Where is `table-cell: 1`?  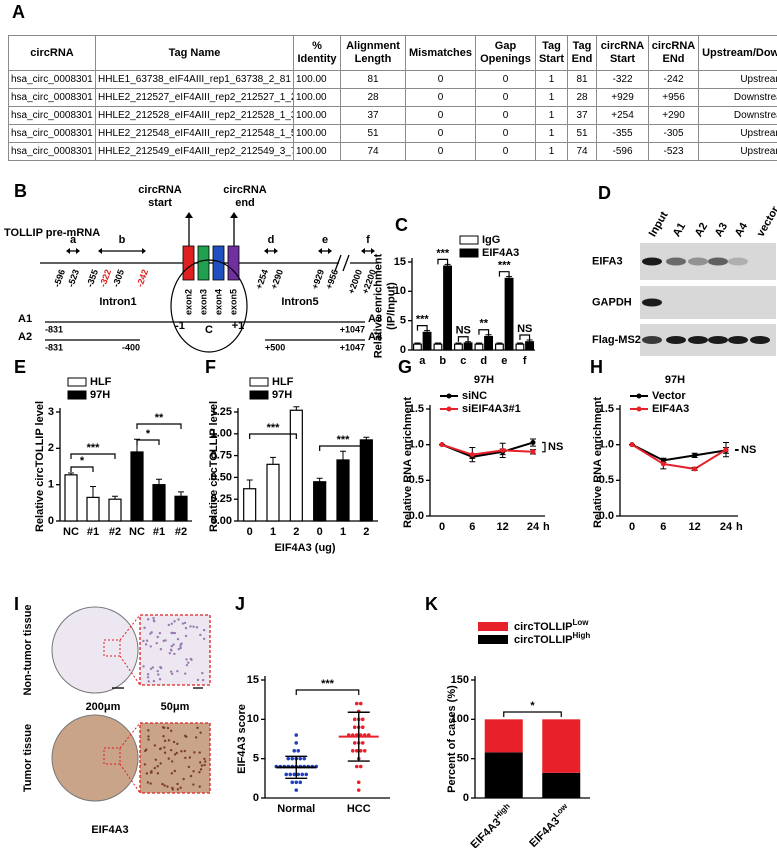 table-cell: 1 is located at coordinates (551, 97).